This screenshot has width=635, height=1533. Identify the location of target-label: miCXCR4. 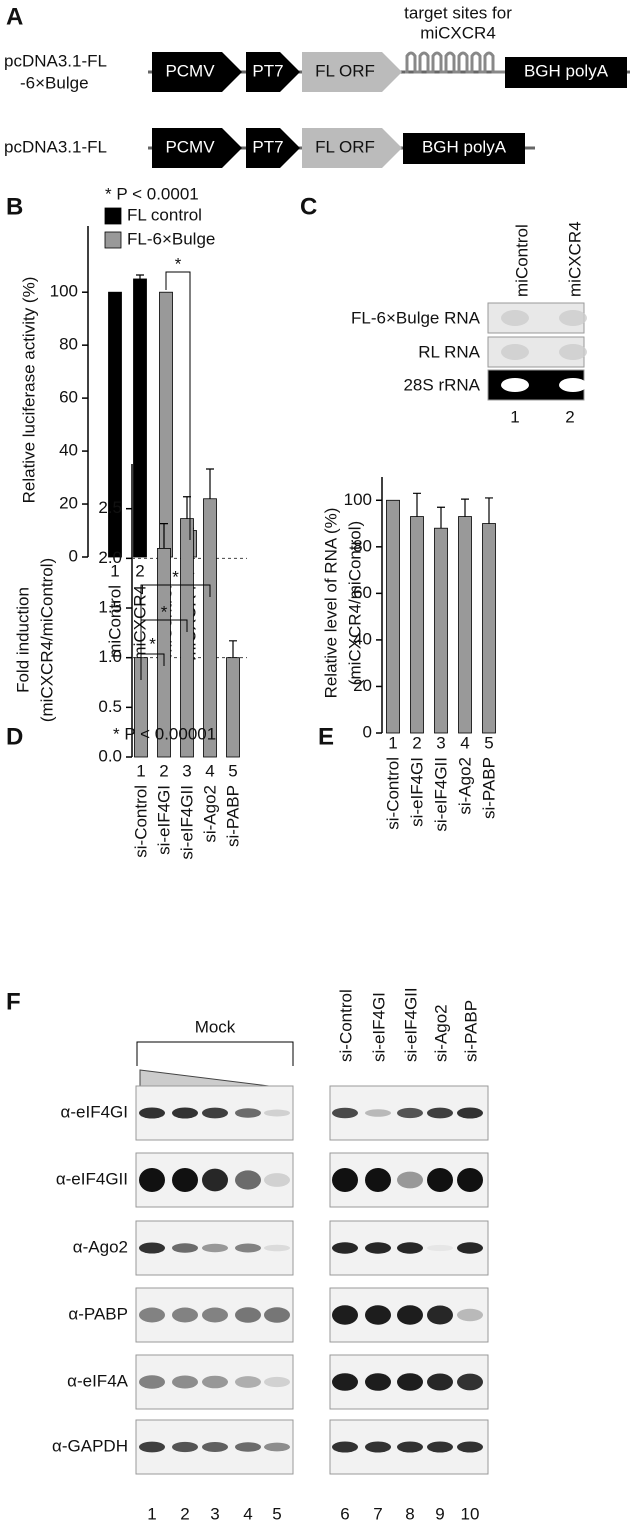
(458, 32).